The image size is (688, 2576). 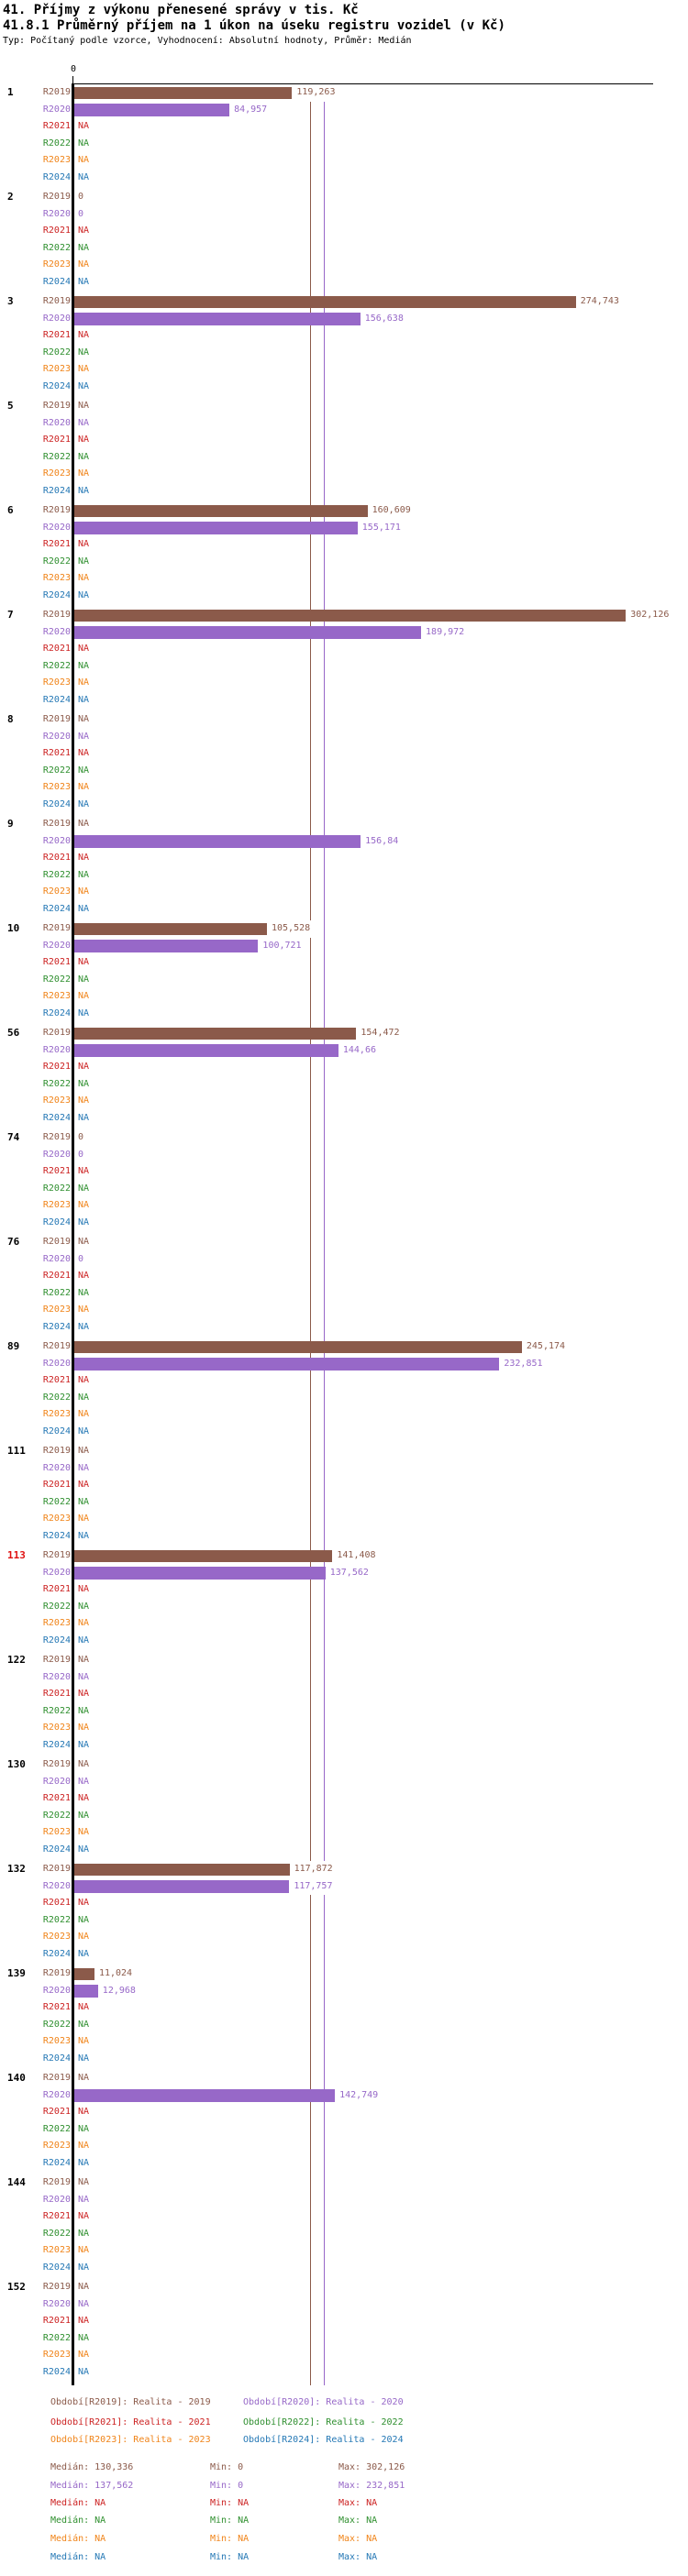 I want to click on value-label: 11,024, so click(x=115, y=1974).